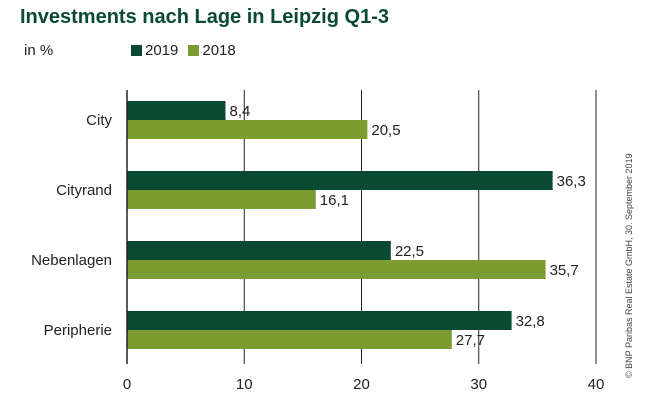 This screenshot has height=417, width=646. What do you see at coordinates (221, 199) in the screenshot?
I see `bar-2018-cityrand` at bounding box center [221, 199].